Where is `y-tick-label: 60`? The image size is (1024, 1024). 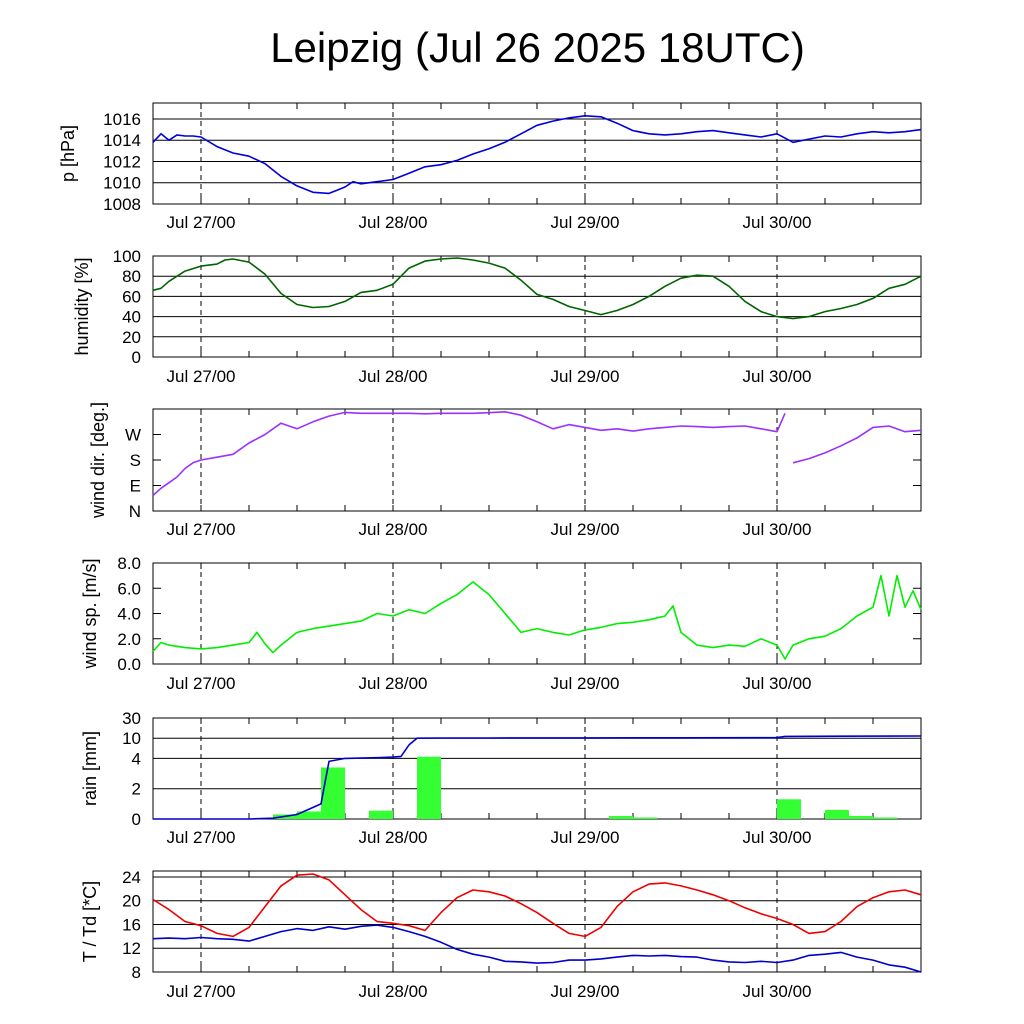 y-tick-label: 60 is located at coordinates (131, 296).